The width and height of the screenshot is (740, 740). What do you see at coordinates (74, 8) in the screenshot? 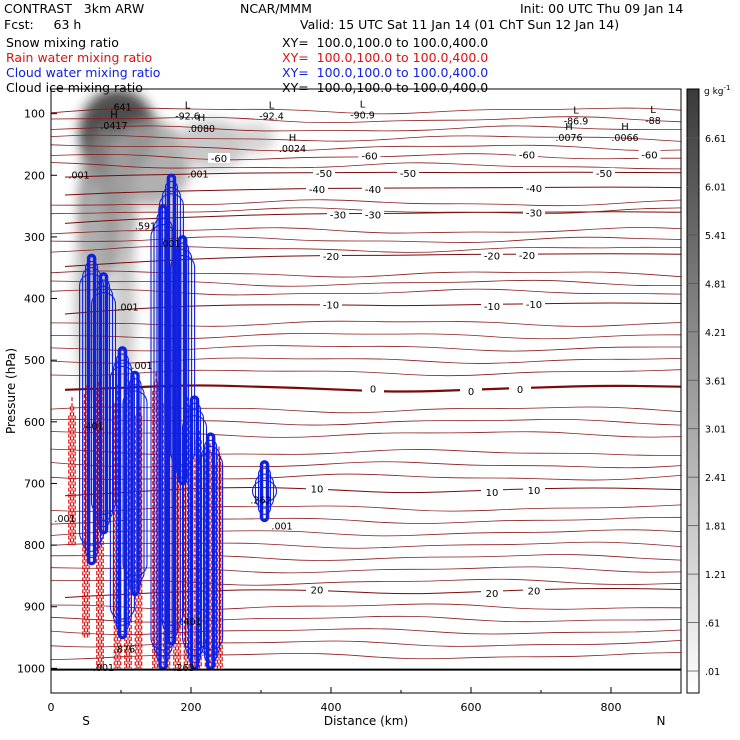
I see `model-title: CONTRAST 3km ARW` at bounding box center [74, 8].